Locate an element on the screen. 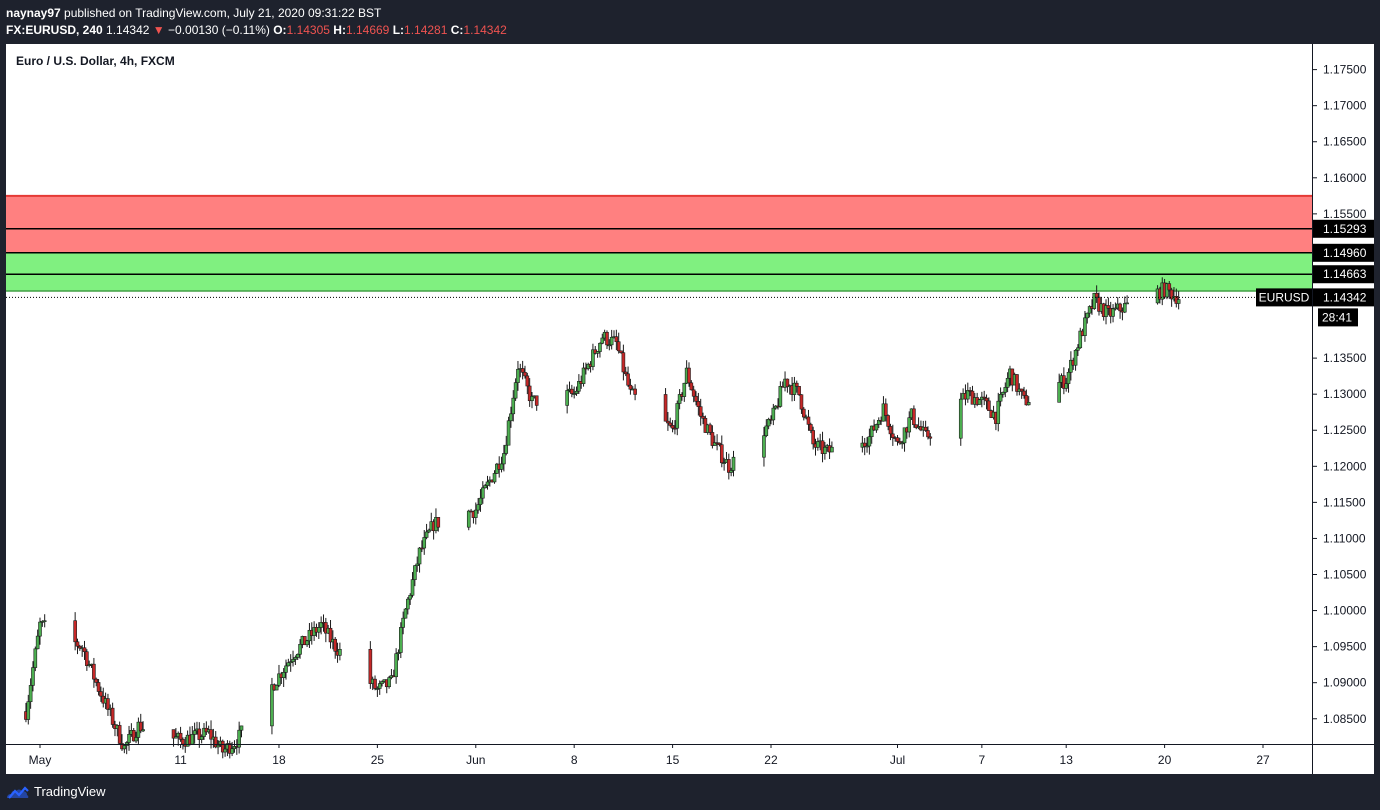 The width and height of the screenshot is (1380, 810). level-price-label-1-bg is located at coordinates (1343, 252).